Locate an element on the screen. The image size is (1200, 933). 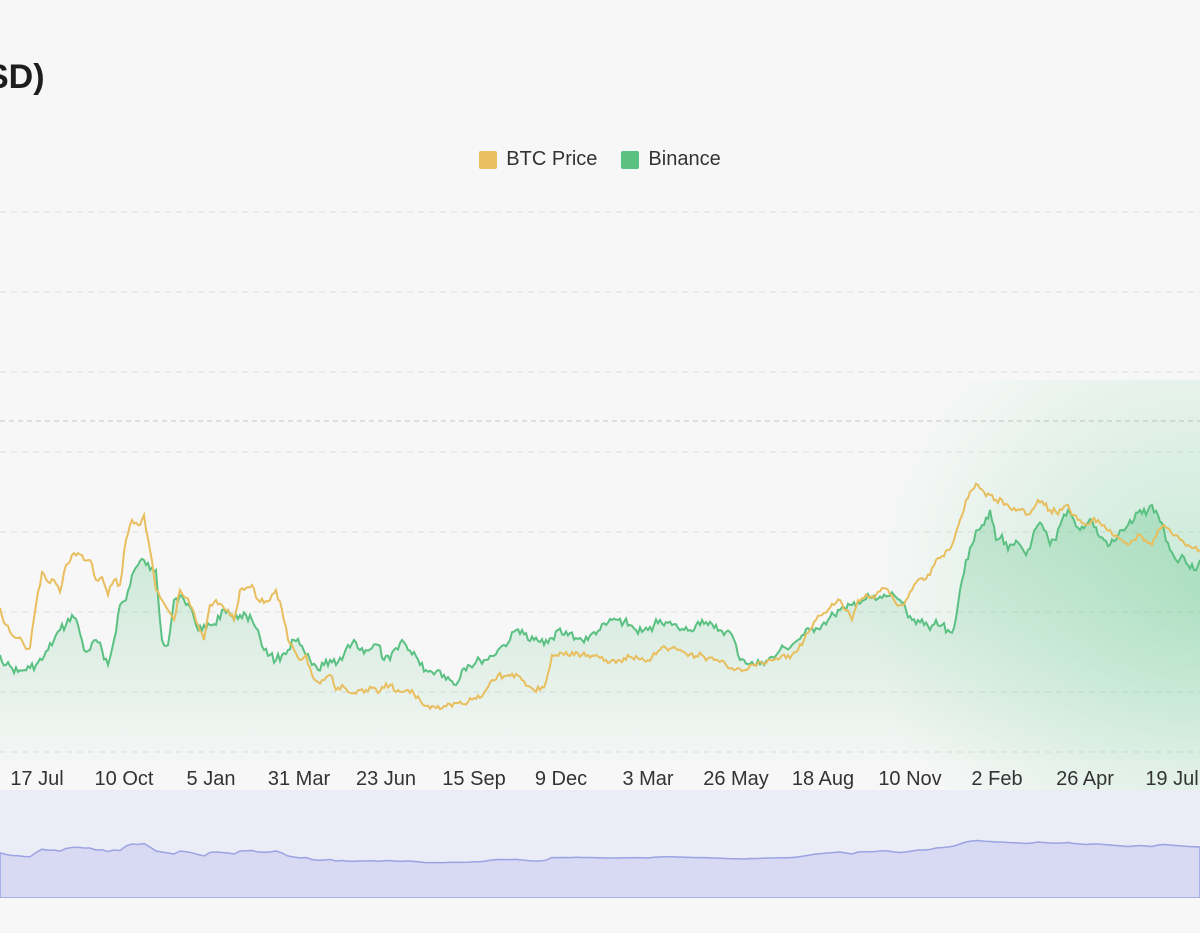
legend-label-btc-price: BTC Price is located at coordinates (552, 159).